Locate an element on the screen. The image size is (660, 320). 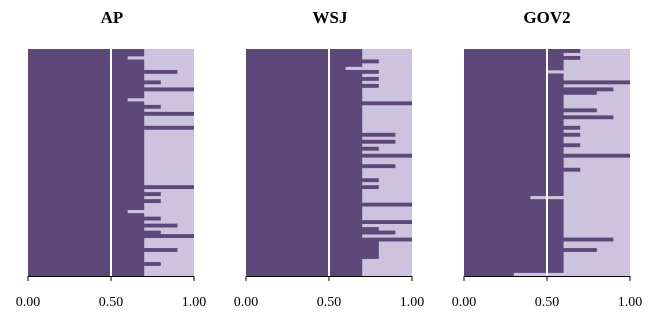
x-tick-label-wsj-1: 0.50 is located at coordinates (329, 302).